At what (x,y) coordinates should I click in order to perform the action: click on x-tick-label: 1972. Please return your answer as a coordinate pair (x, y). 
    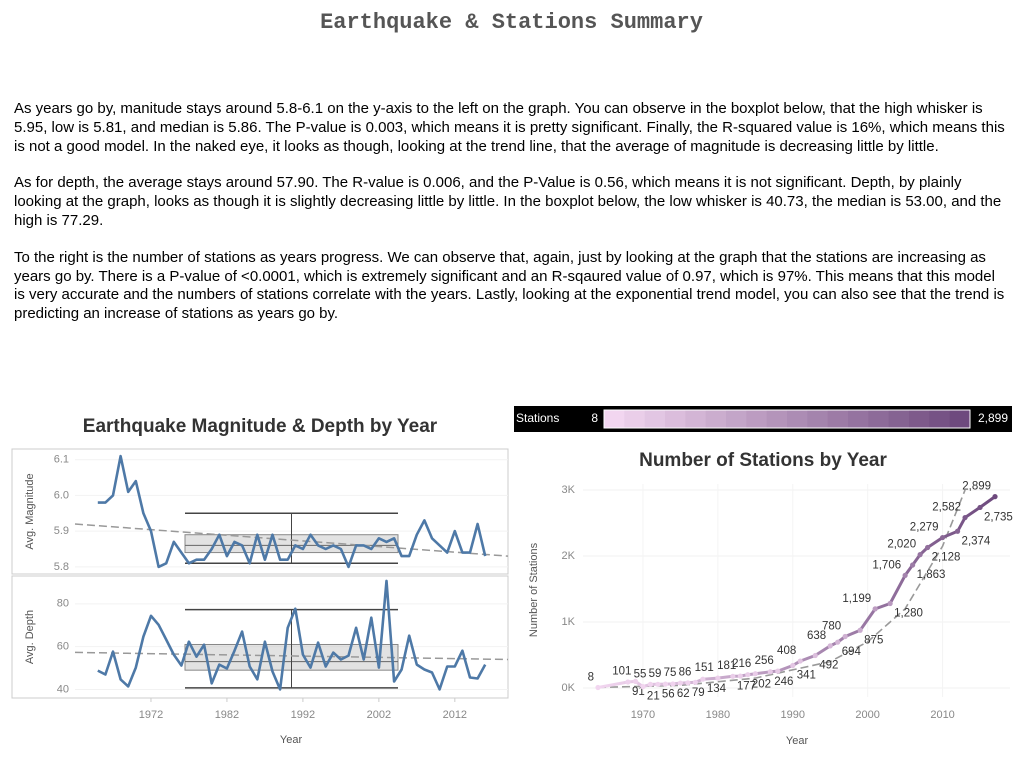
    Looking at the image, I should click on (151, 715).